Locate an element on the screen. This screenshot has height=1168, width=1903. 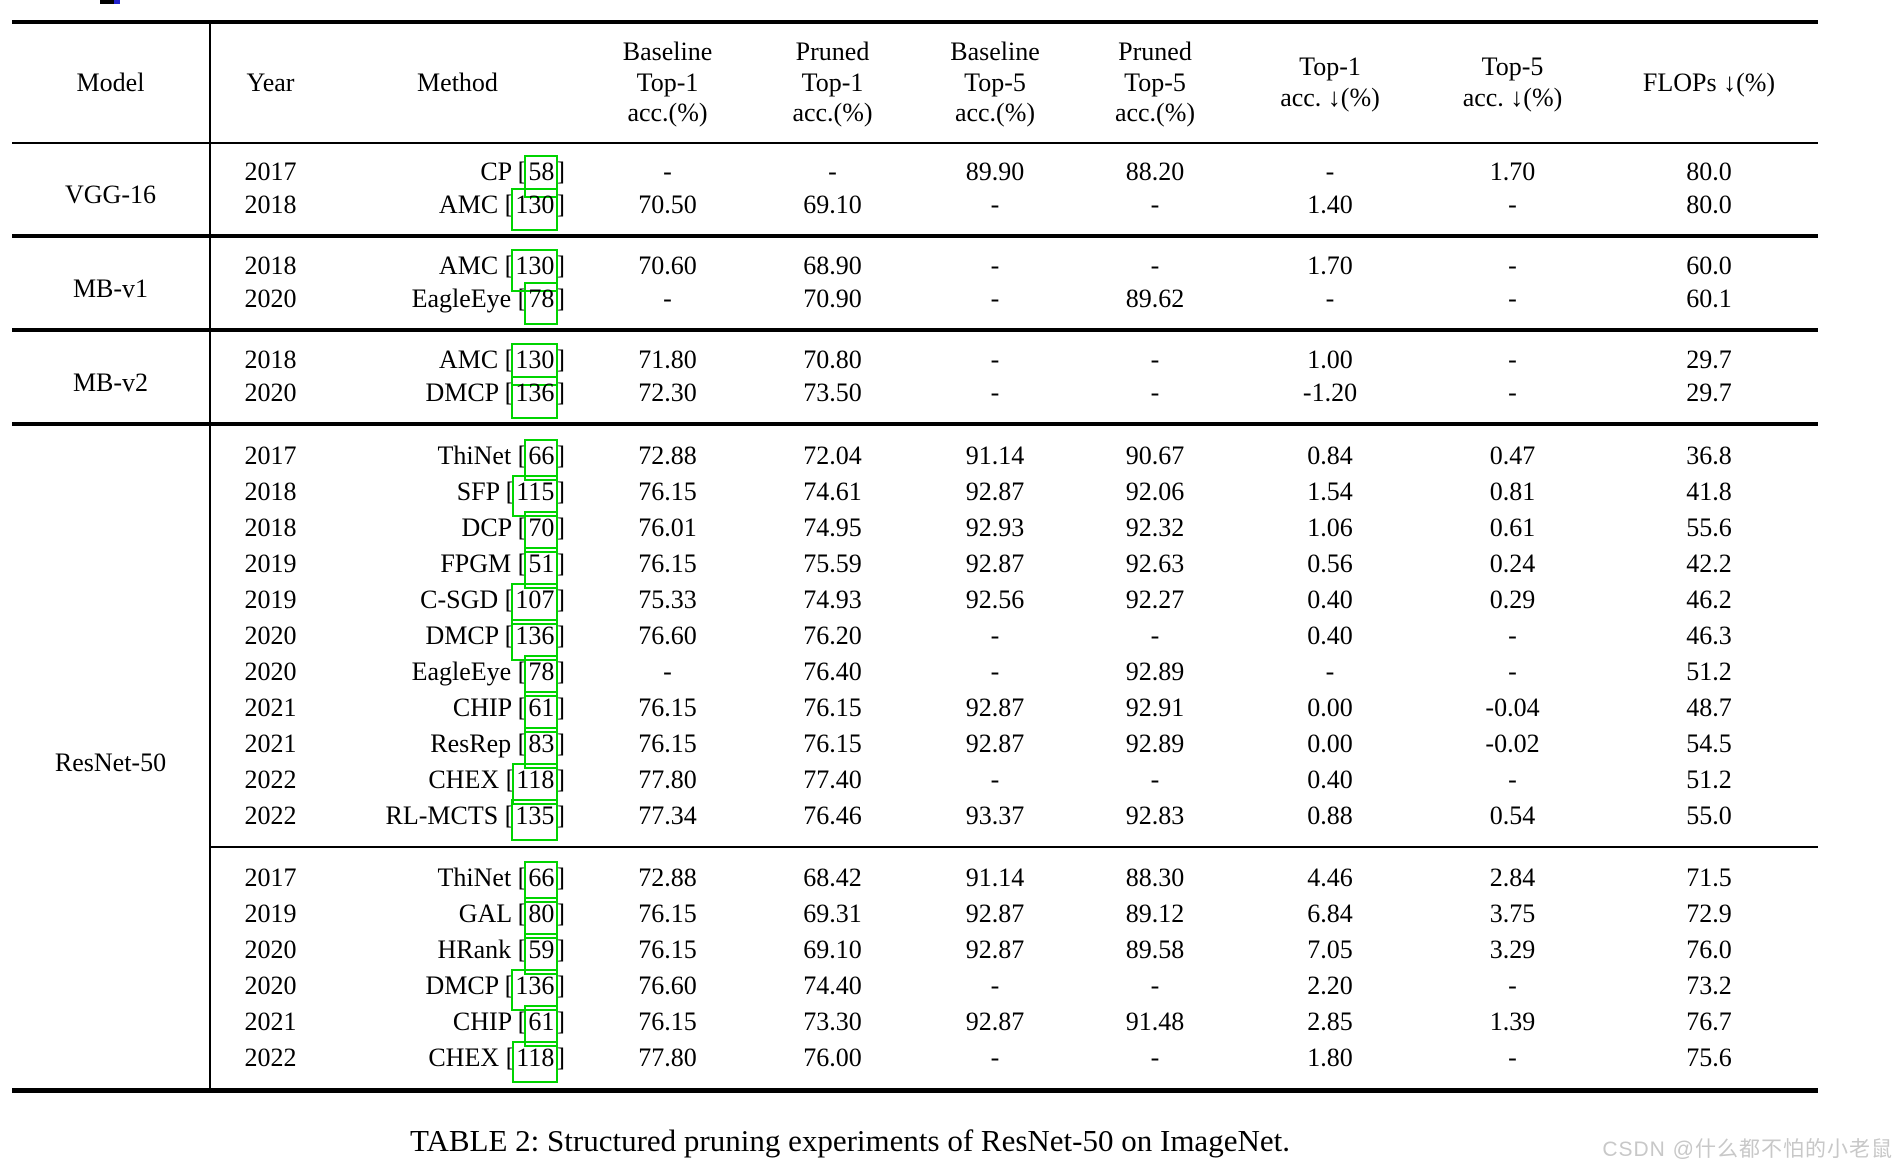
value-cell: 0.40 is located at coordinates (1330, 779).